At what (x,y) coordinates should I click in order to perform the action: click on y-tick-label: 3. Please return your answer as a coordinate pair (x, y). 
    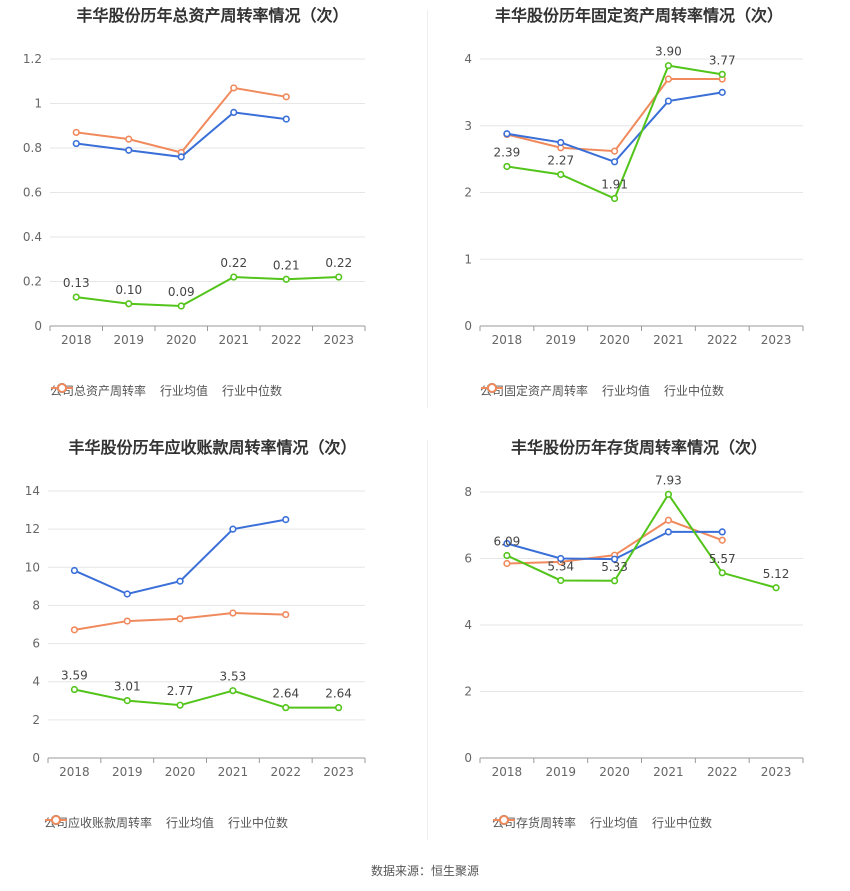
    Looking at the image, I should click on (468, 126).